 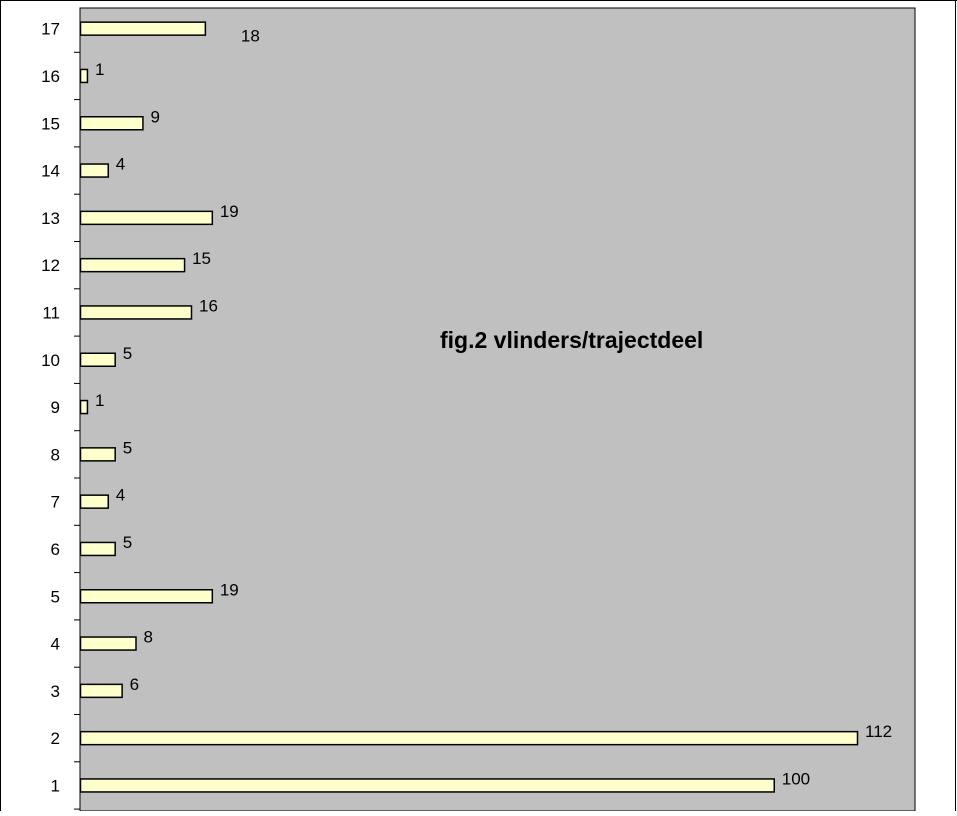 I want to click on category-label-11: 11, so click(x=51, y=312).